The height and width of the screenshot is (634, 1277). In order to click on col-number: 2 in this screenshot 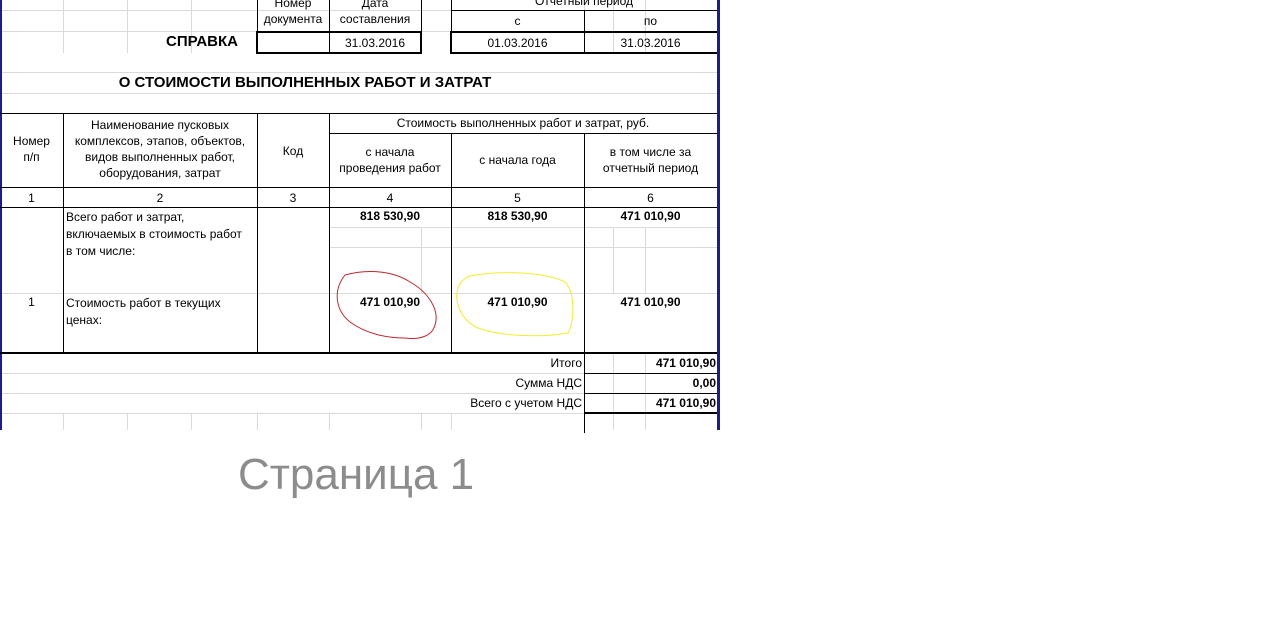, I will do `click(160, 198)`.